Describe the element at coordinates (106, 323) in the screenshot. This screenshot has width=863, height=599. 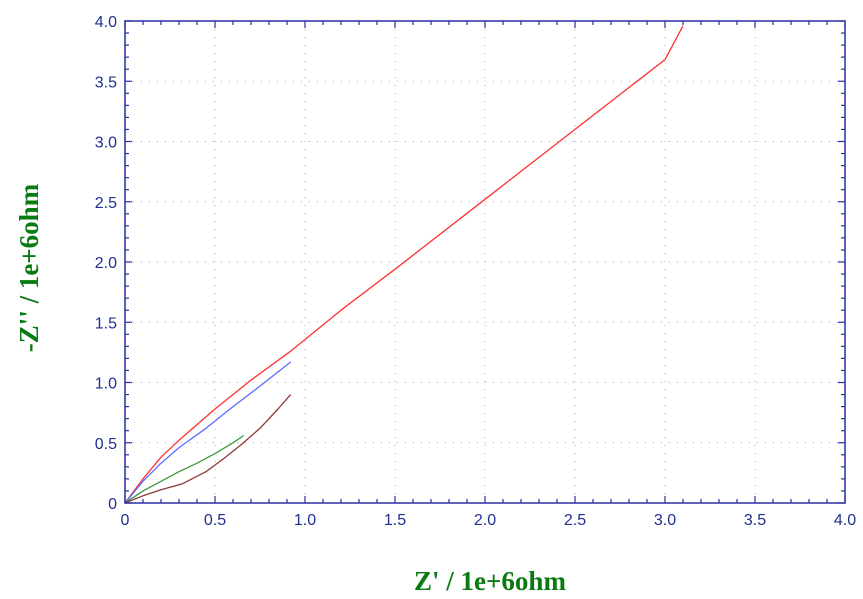
I see `y-tick-label: 1.5` at that location.